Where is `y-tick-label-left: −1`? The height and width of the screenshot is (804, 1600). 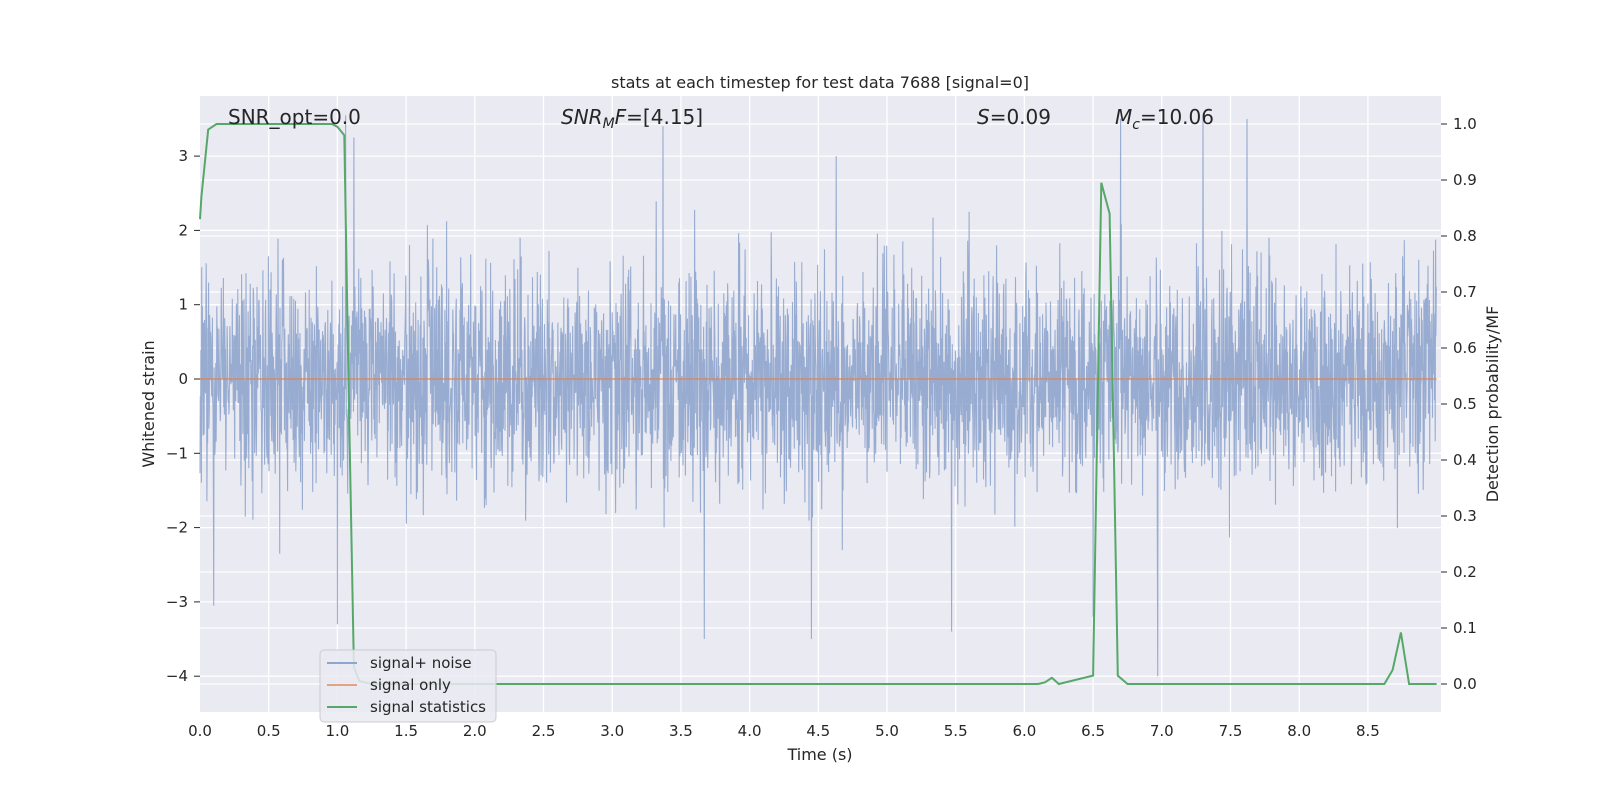 y-tick-label-left: −1 is located at coordinates (177, 453).